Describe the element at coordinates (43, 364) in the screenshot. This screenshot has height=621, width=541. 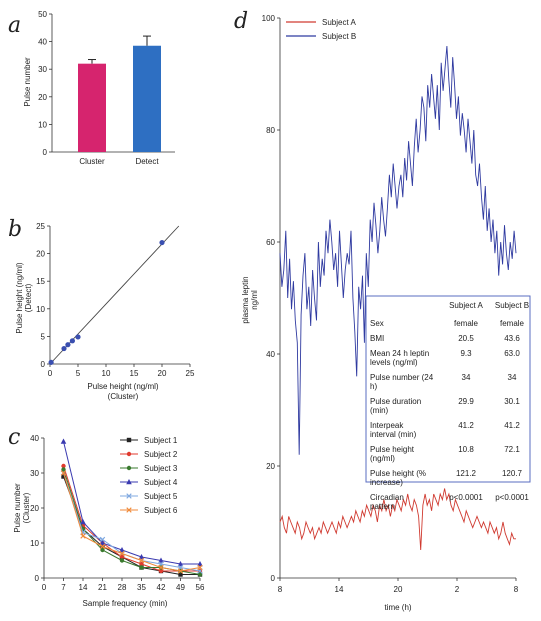
I see `panel-b-ytick-label-0: 0` at that location.